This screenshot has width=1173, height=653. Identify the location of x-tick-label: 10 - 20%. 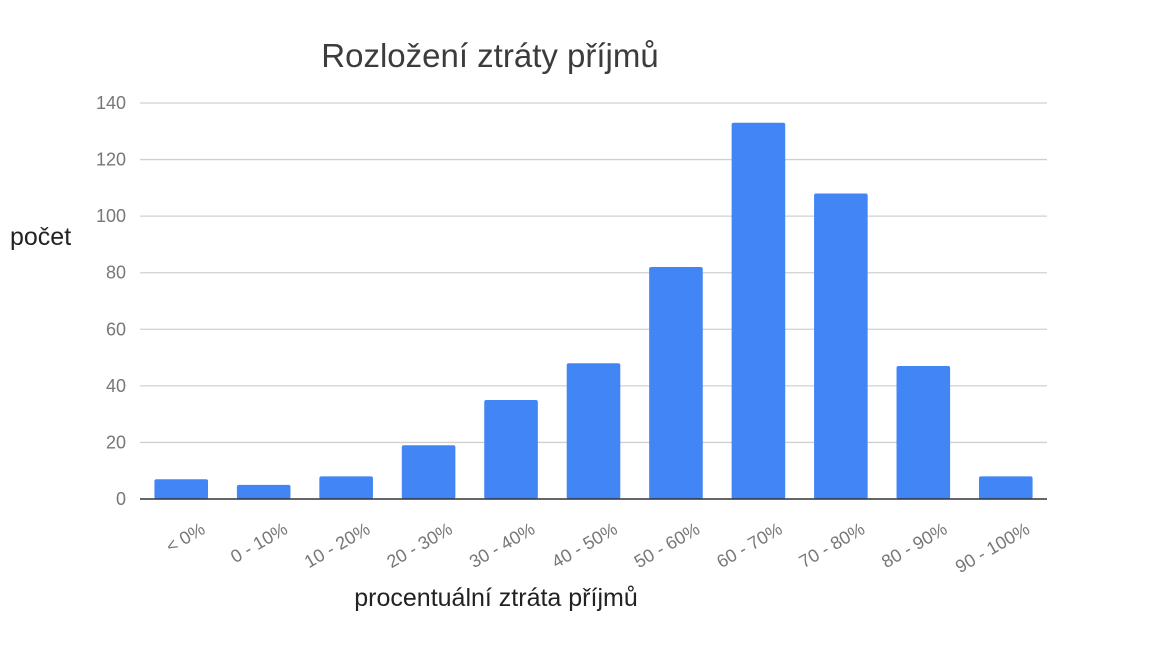
(337, 545).